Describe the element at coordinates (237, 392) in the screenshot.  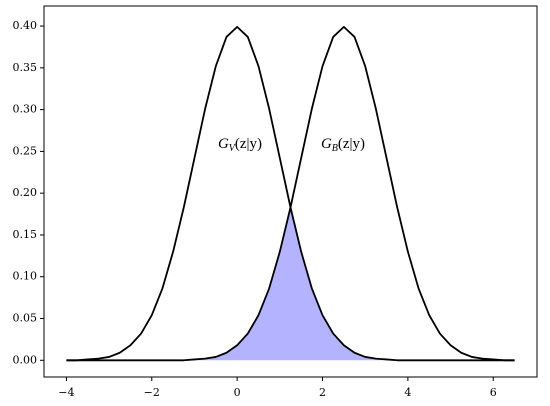
I see `x-tick-label: 0` at that location.